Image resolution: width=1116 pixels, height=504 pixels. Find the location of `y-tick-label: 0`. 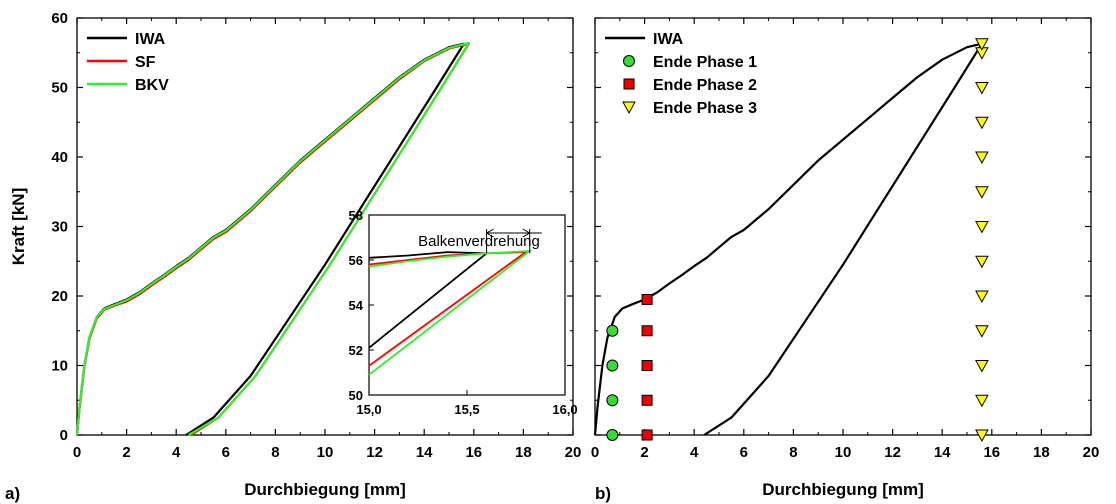

y-tick-label: 0 is located at coordinates (64, 435).